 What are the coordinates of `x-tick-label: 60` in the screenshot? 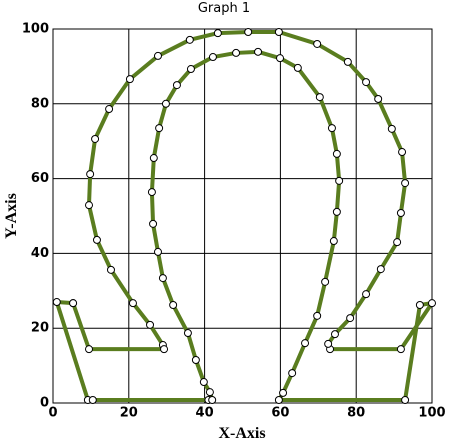 It's located at (280, 413).